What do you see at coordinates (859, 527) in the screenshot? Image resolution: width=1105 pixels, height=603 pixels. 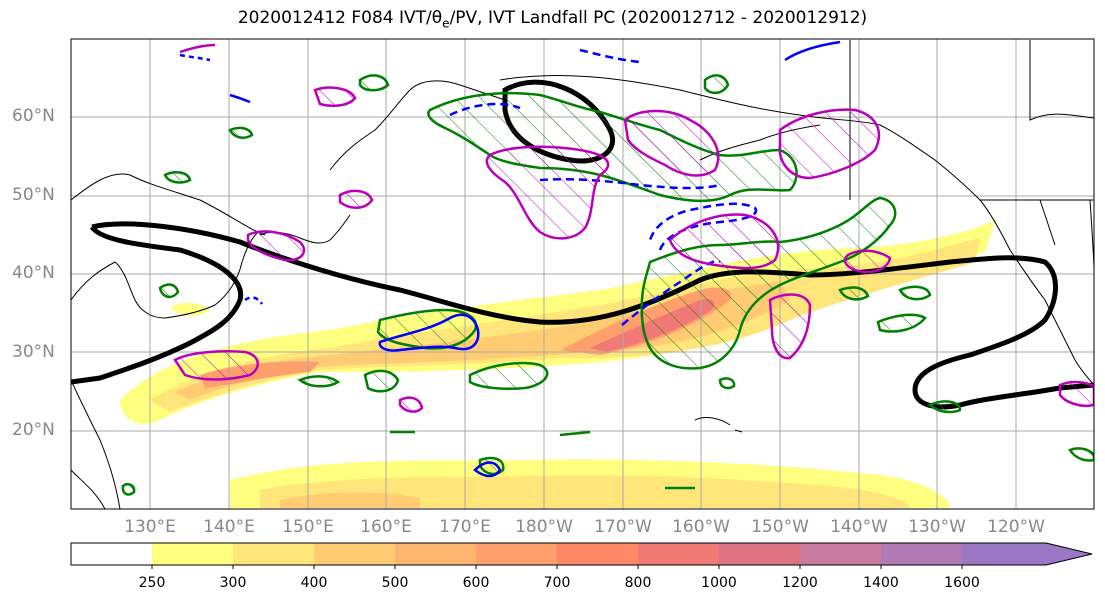 I see `lon-label-140w: 140°W` at bounding box center [859, 527].